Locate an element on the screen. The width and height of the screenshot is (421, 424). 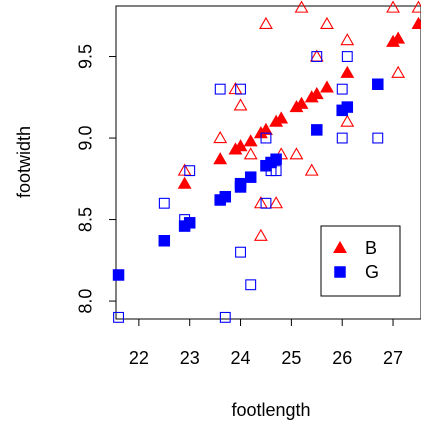
y-axis: 8.0 8.5 9.0 9.5 is located at coordinates (95, 179).